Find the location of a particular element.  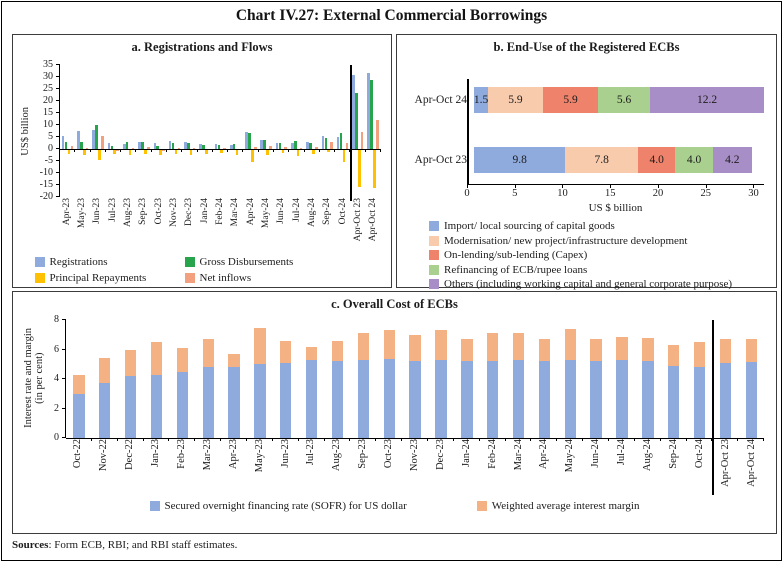

category-label: Apr-Oct 24 is located at coordinates (440, 100).